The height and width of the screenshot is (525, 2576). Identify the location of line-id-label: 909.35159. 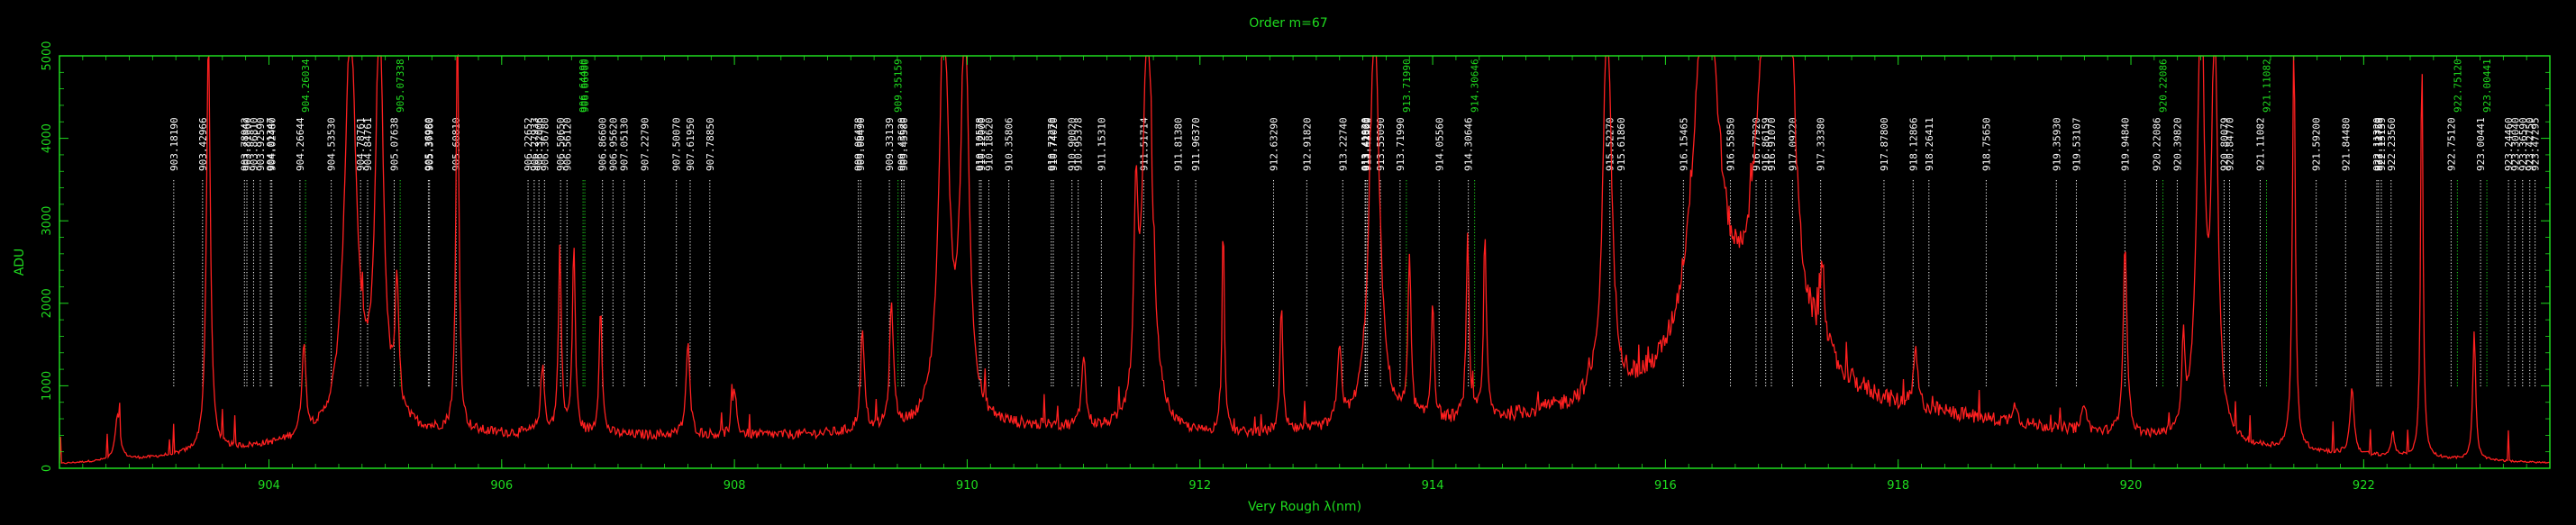
(899, 86).